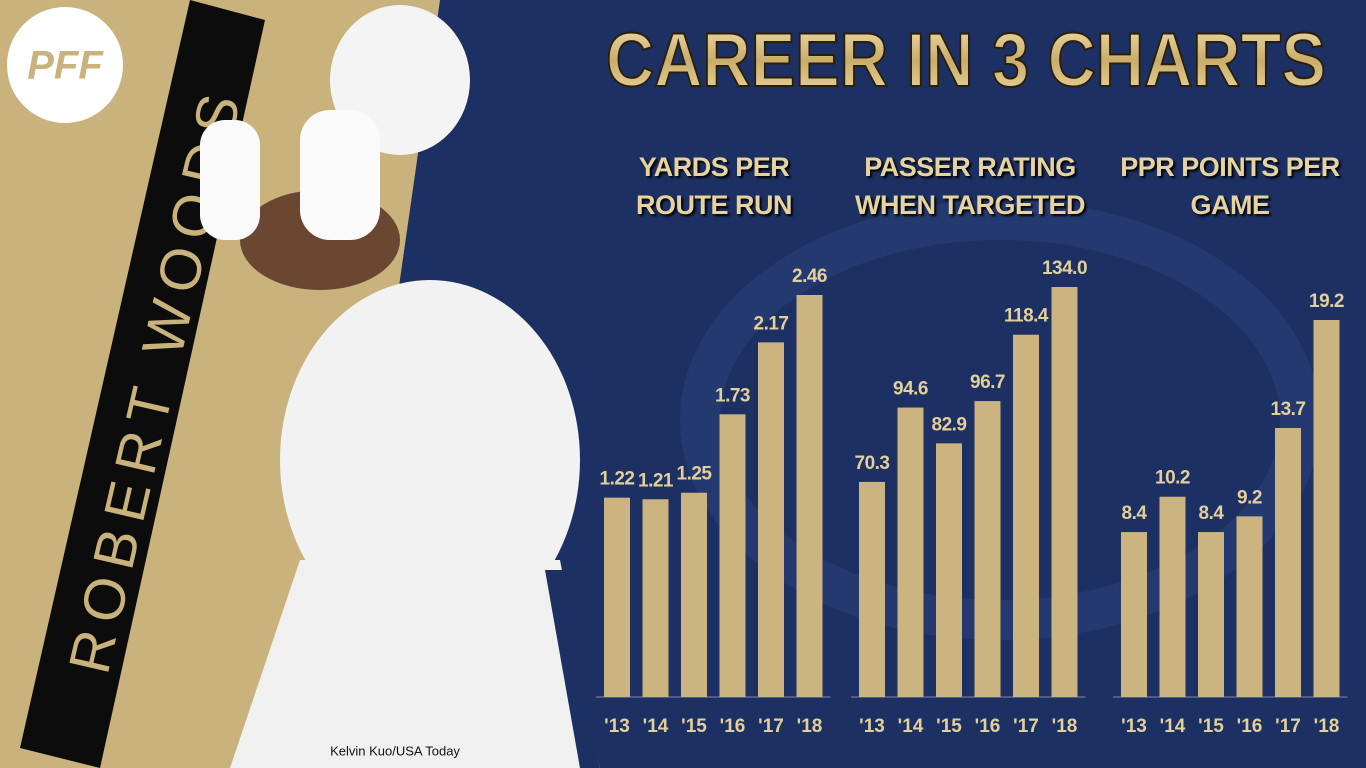 This screenshot has height=768, width=1366. I want to click on value-label: 134.0, so click(1064, 268).